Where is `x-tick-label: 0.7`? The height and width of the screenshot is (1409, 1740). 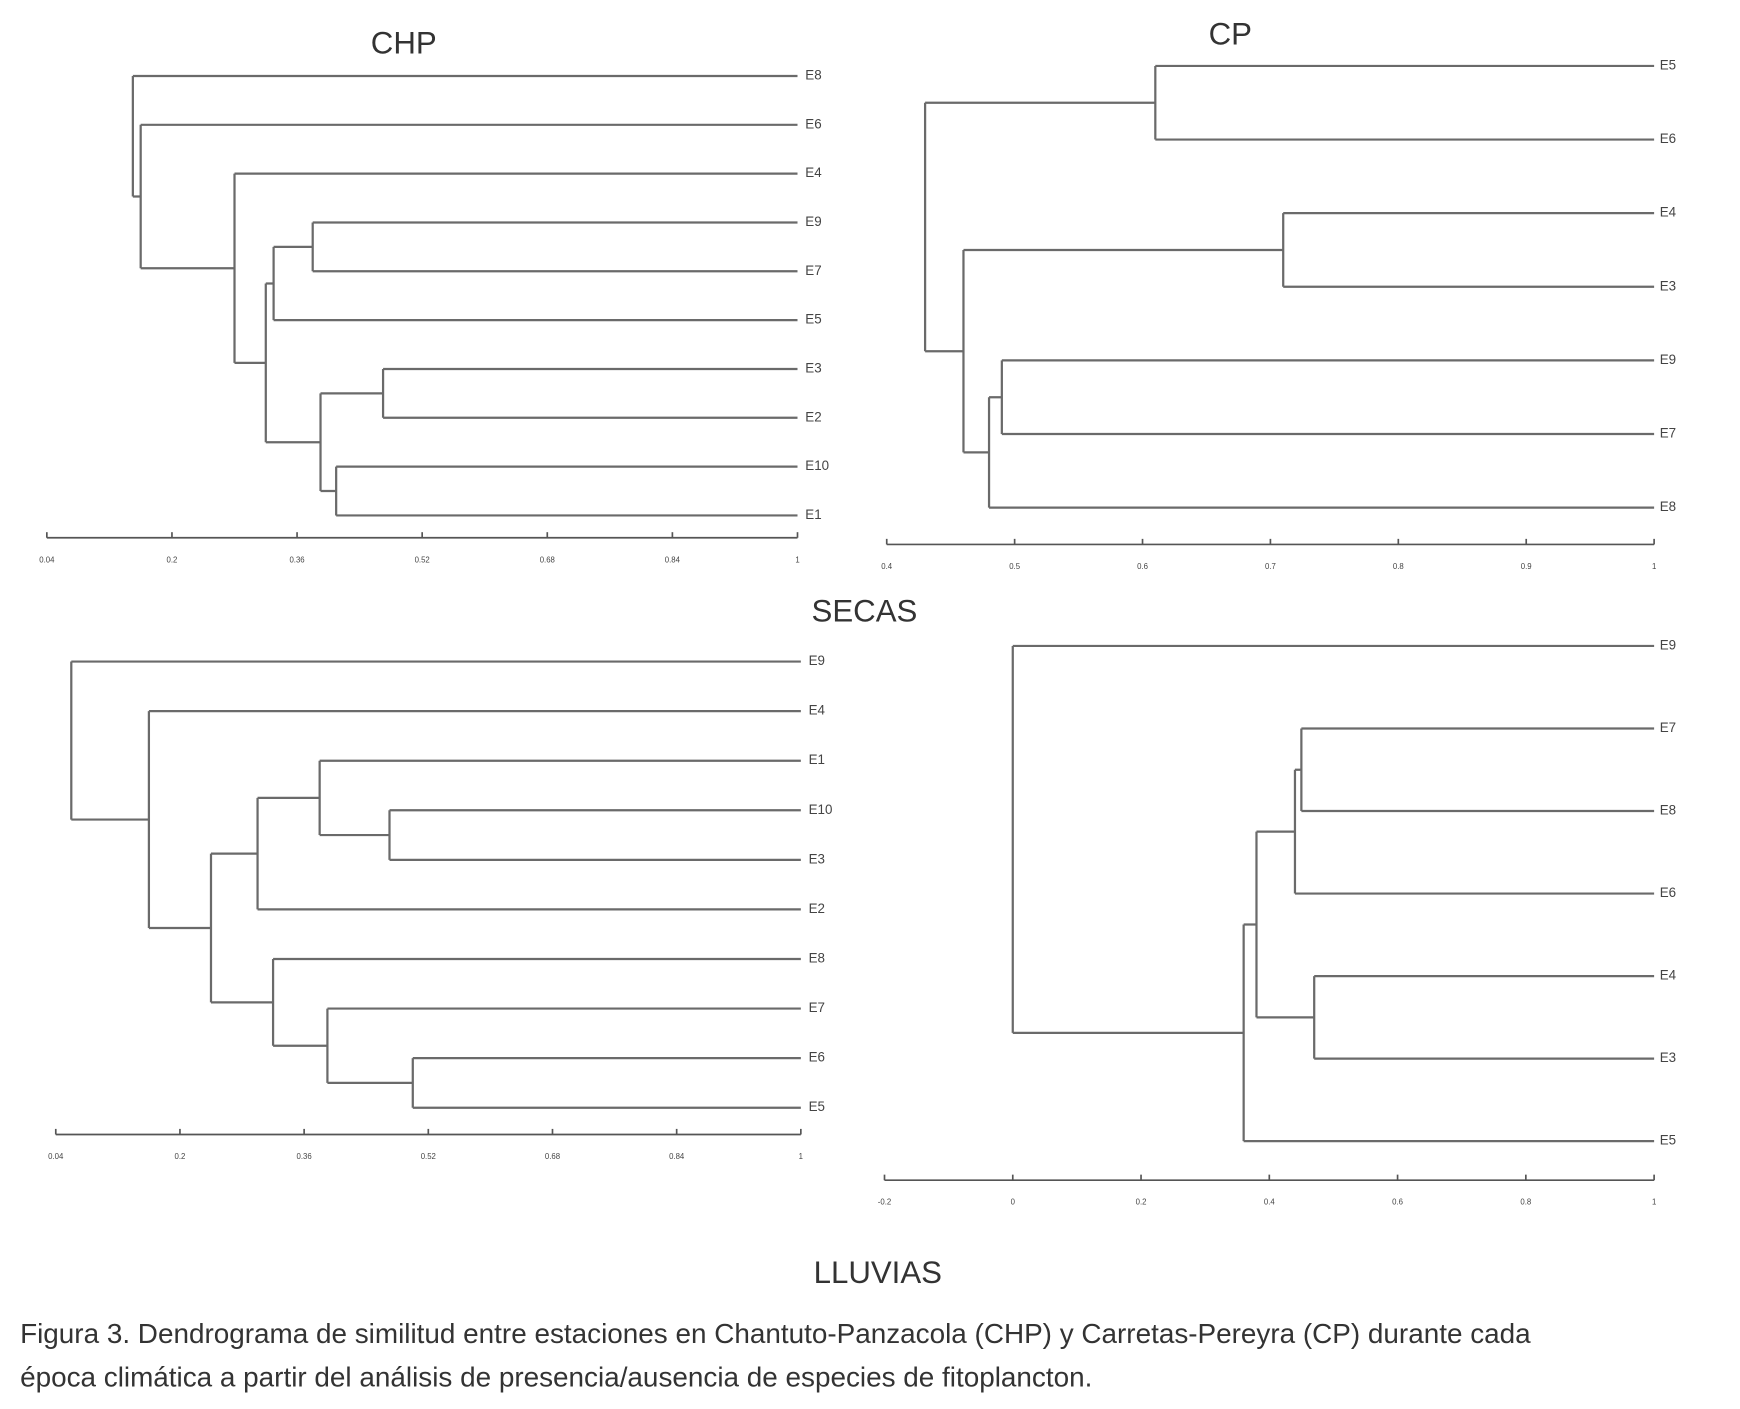
x-tick-label: 0.7 is located at coordinates (1270, 566).